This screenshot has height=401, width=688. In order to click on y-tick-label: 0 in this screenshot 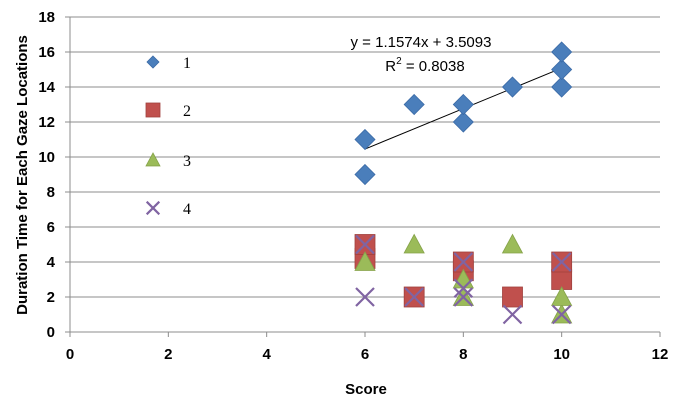, I will do `click(51, 332)`.